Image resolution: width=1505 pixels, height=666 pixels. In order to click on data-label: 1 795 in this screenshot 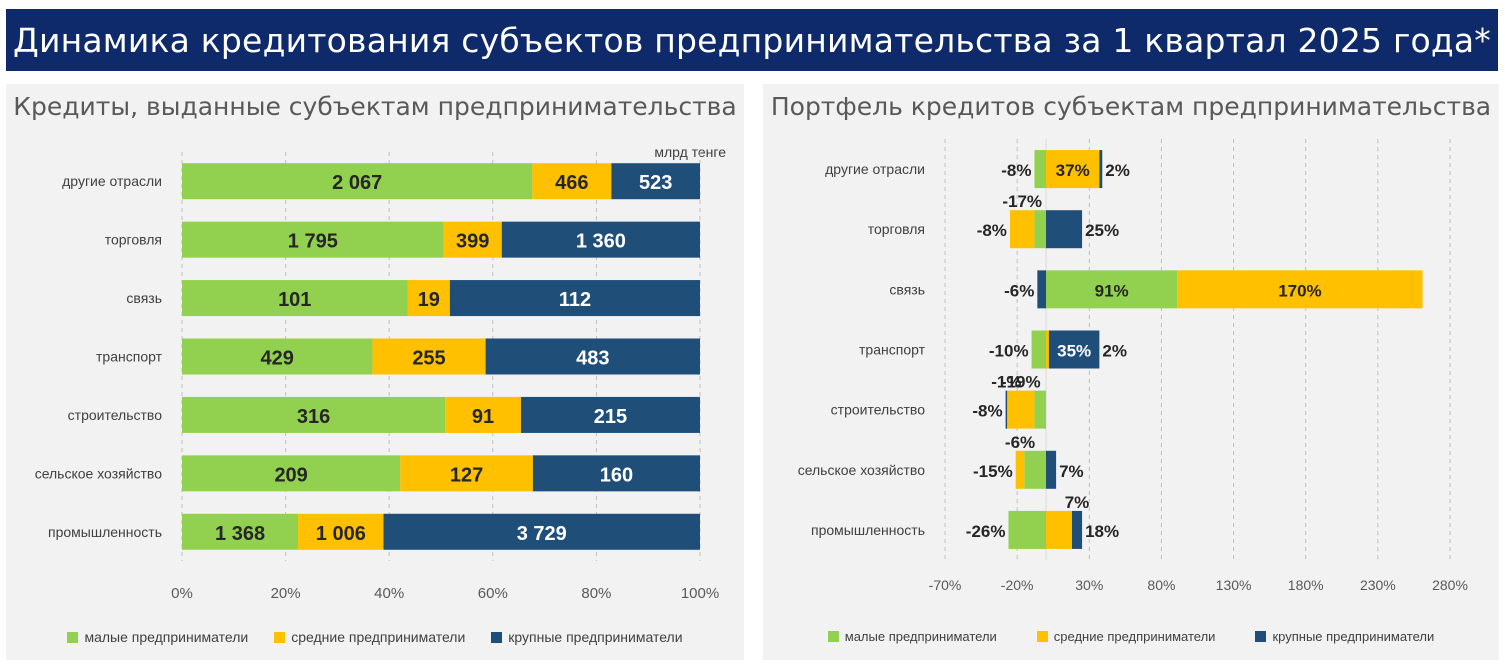, I will do `click(313, 242)`.